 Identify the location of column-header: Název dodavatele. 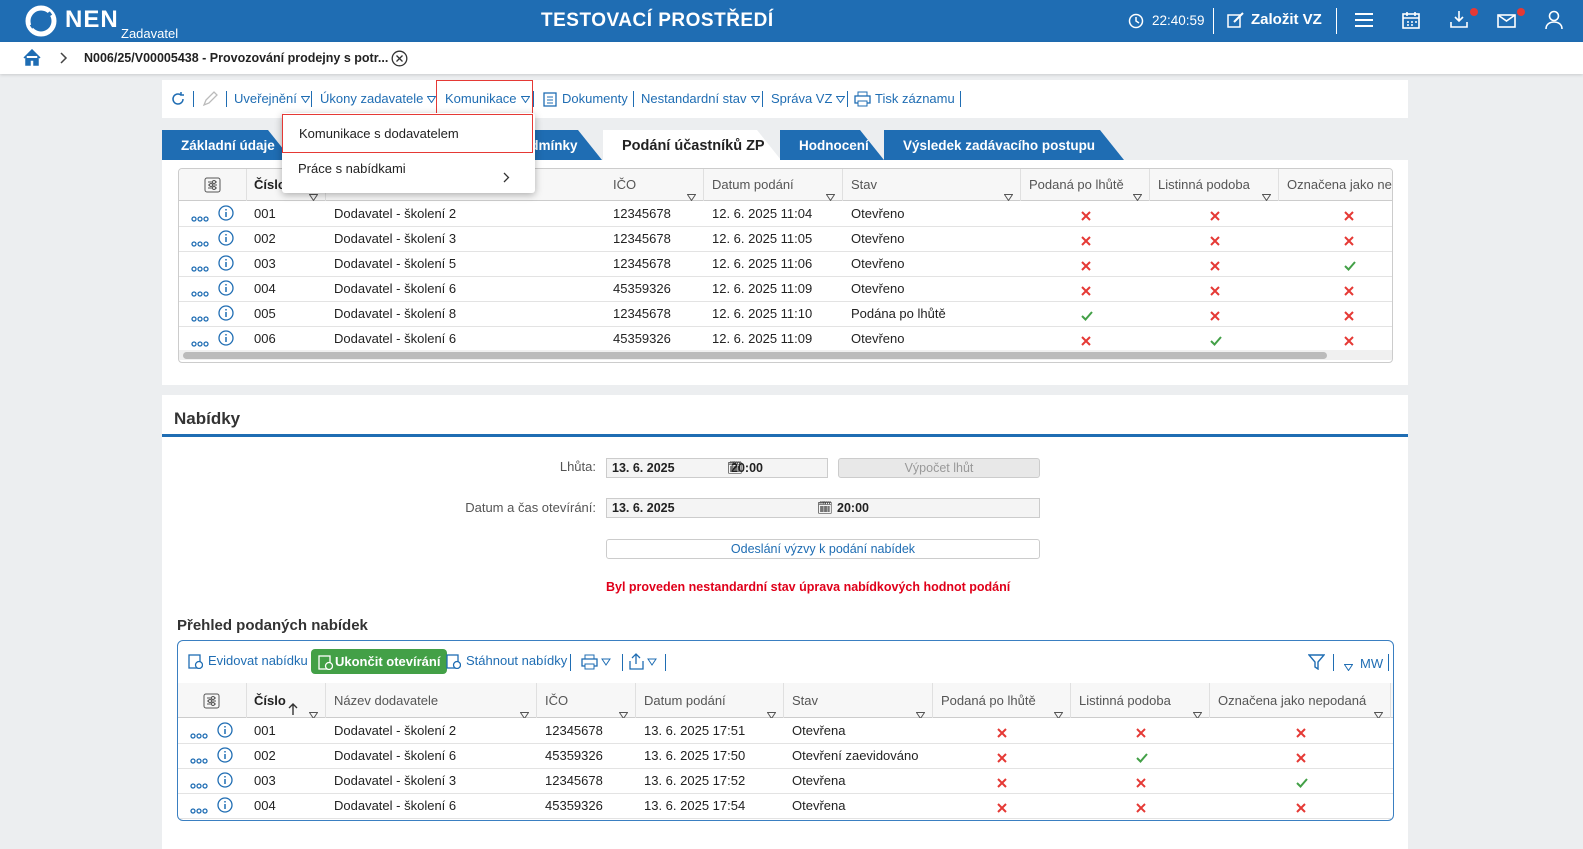
(431, 700).